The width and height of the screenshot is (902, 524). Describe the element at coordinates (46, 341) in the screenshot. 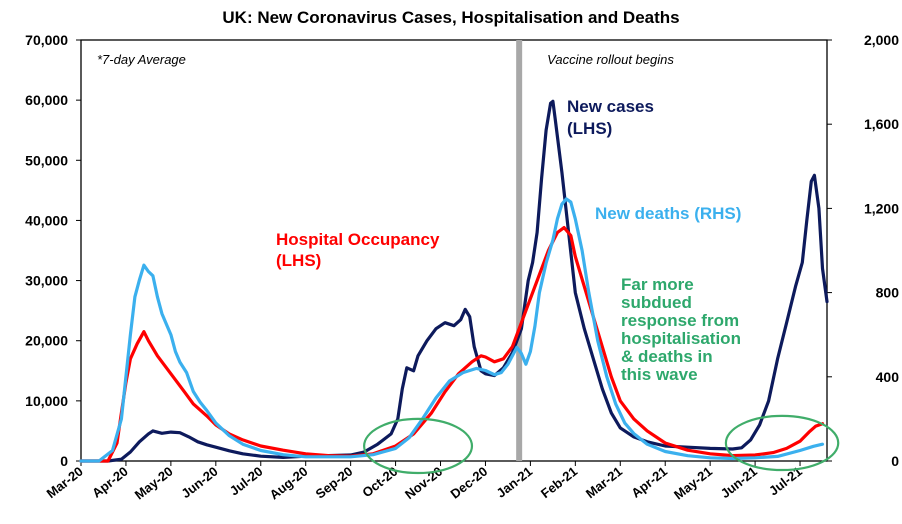

I see `left-axis-tick-label: 20,000` at that location.